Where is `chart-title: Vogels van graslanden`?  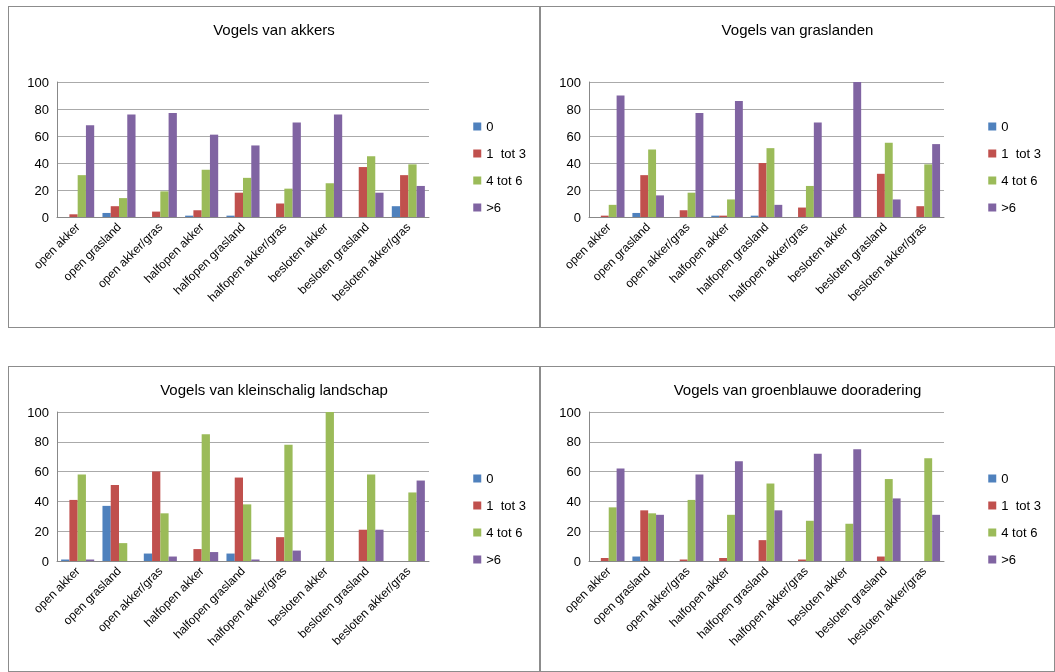
chart-title: Vogels van graslanden is located at coordinates (797, 29).